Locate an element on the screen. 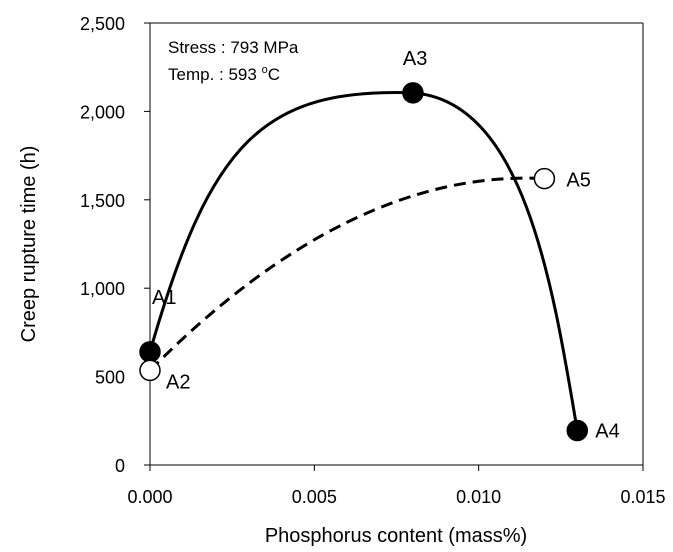 The width and height of the screenshot is (673, 552). x-axis-title: Phosphorus content (mass%) is located at coordinates (396, 536).